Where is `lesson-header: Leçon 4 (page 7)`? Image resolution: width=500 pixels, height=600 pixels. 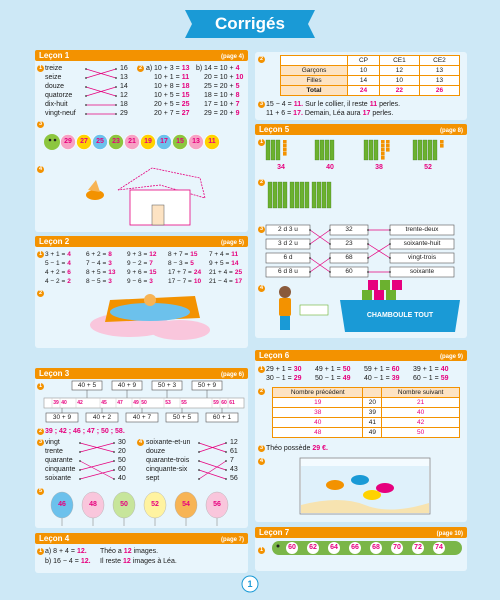 lesson-header: Leçon 4 (page 7) is located at coordinates (141, 538).